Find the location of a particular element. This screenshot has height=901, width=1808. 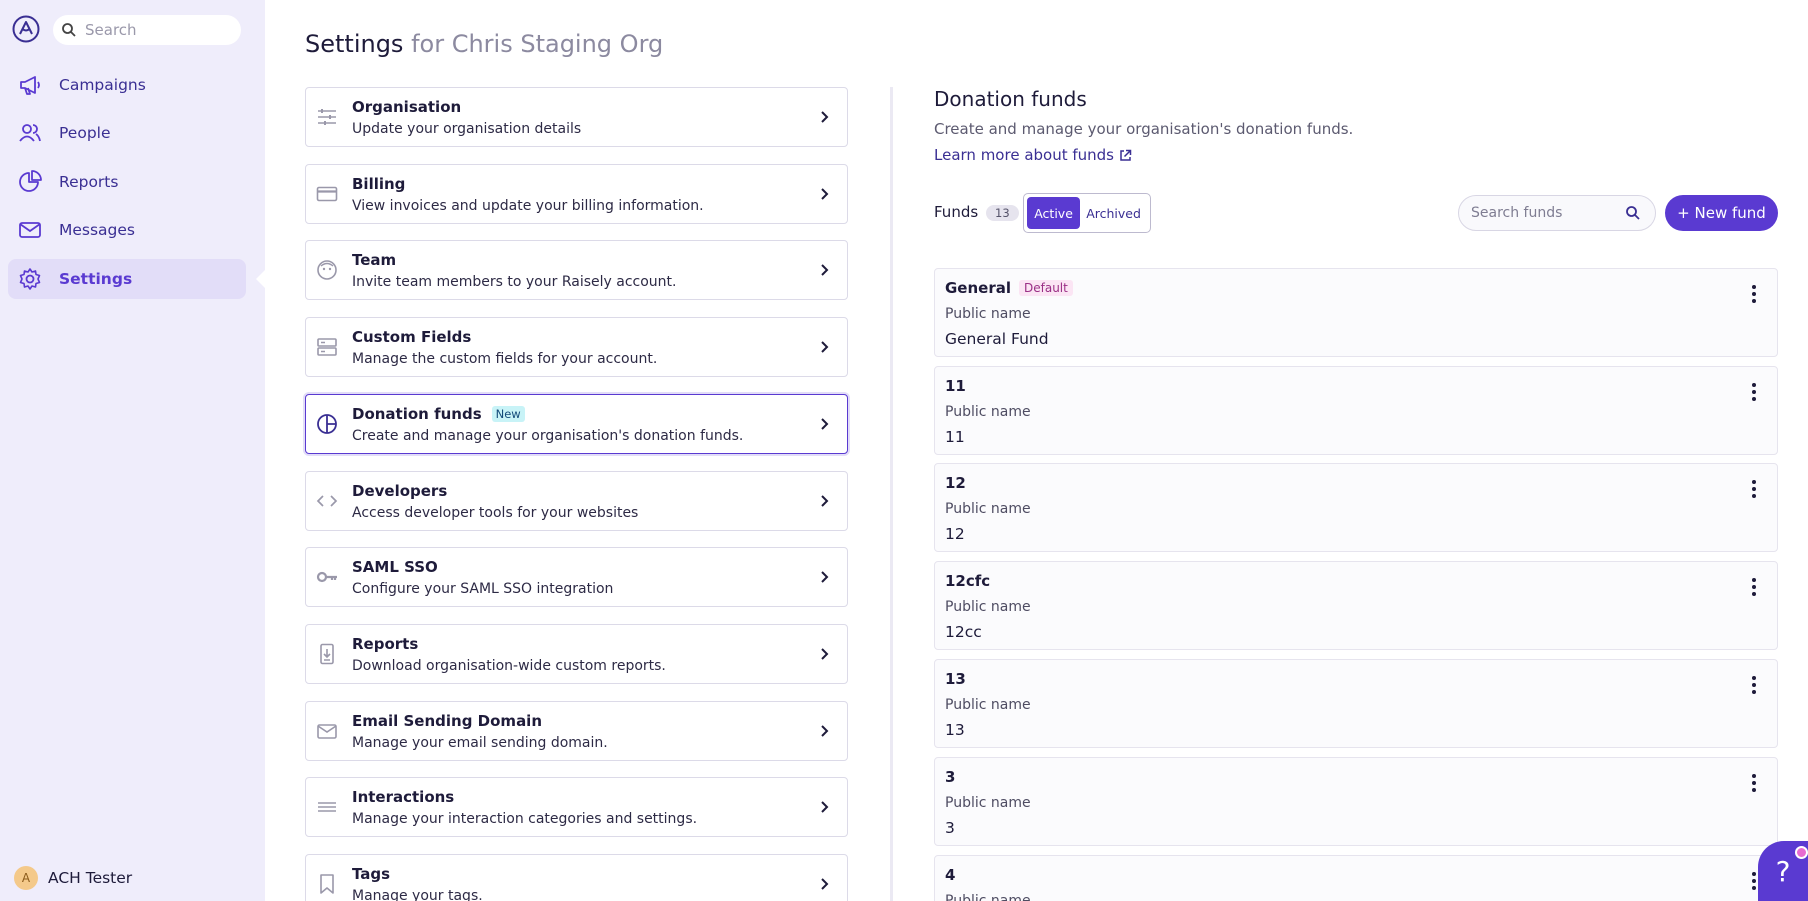

sidebar-item-messages: Messages is located at coordinates (127, 230).